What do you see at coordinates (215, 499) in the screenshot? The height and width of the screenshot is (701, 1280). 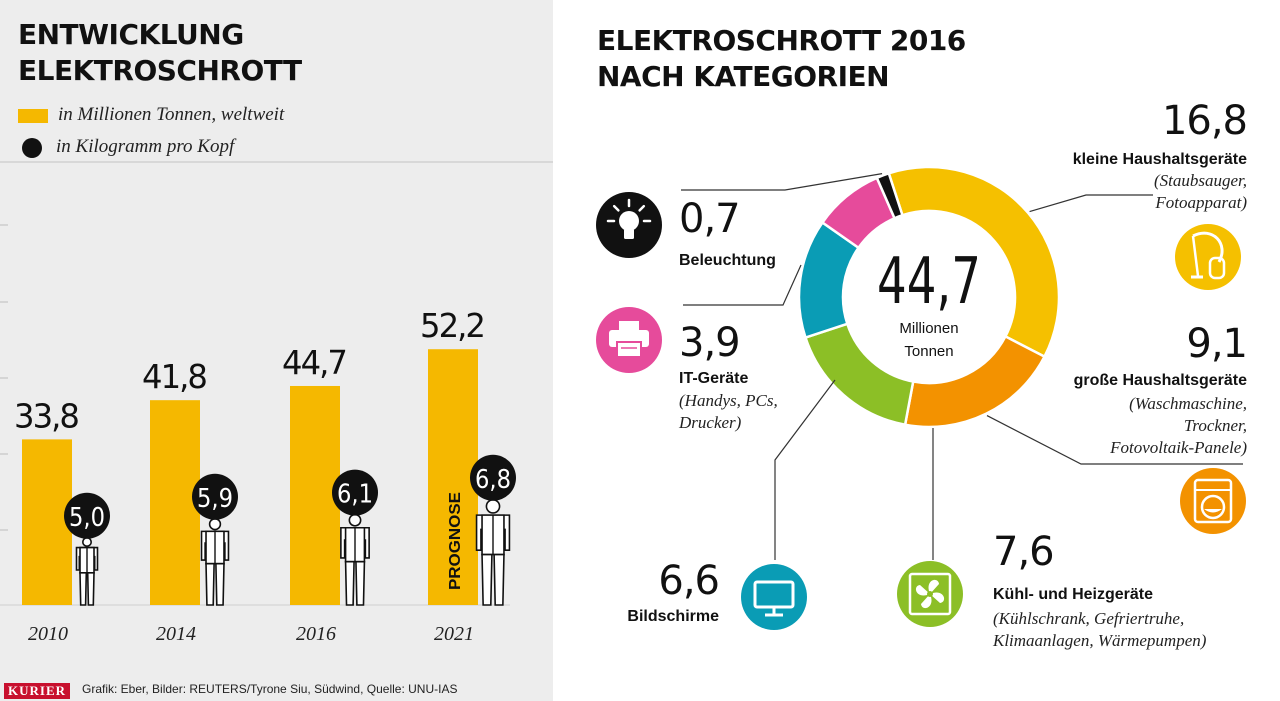 I see `kg-value-2014: 5,9` at bounding box center [215, 499].